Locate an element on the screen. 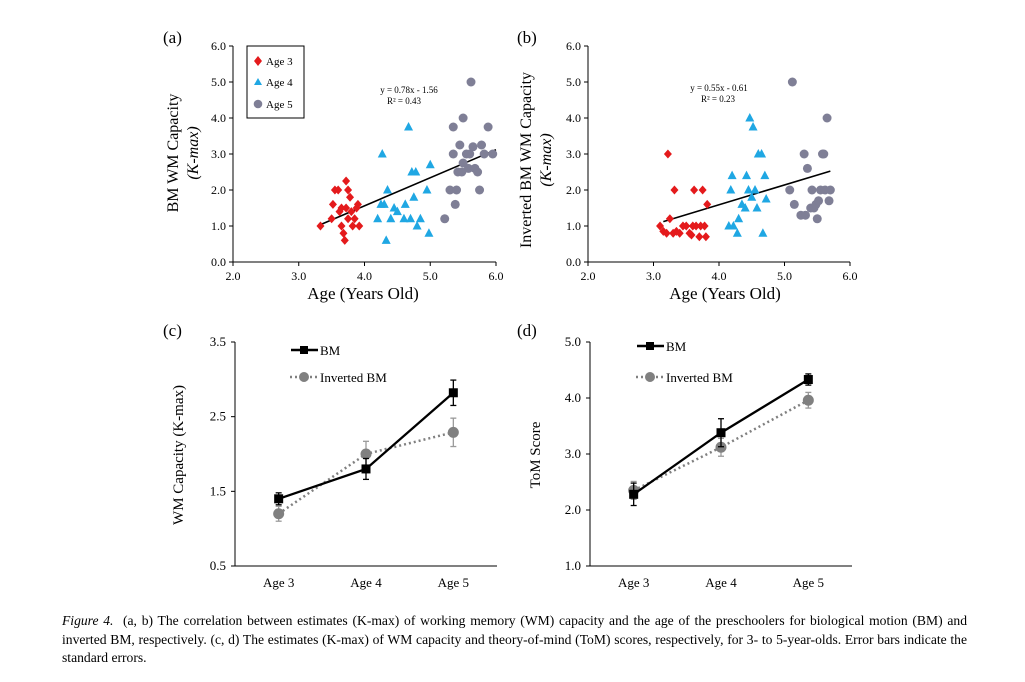 The width and height of the screenshot is (1025, 682). legend-marker-age4 is located at coordinates (258, 81).